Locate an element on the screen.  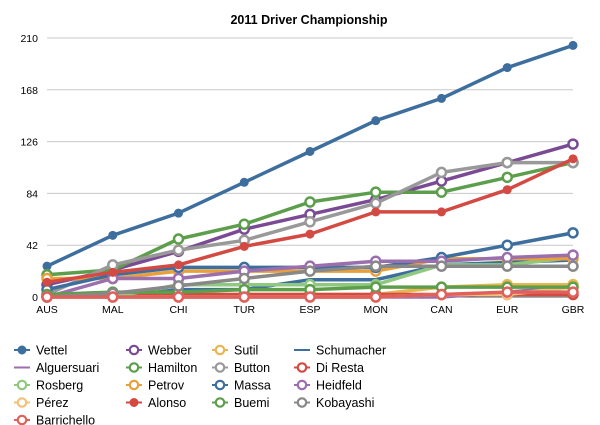
legend-label: Button is located at coordinates (252, 368).